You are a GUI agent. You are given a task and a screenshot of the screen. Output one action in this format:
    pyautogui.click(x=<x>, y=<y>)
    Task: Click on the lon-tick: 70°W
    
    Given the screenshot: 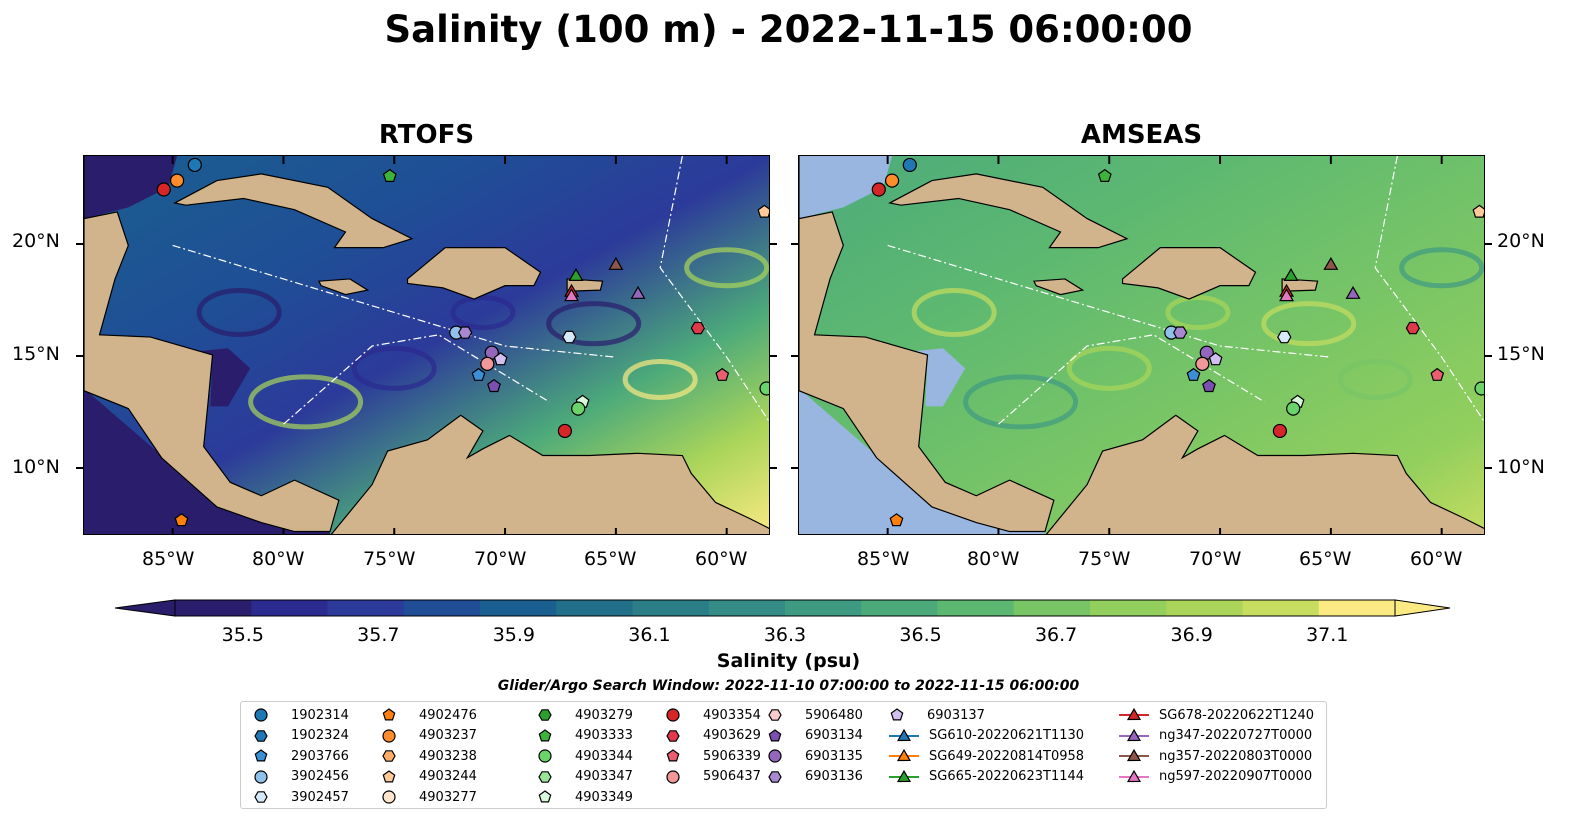 What is the action you would take?
    pyautogui.click(x=500, y=559)
    